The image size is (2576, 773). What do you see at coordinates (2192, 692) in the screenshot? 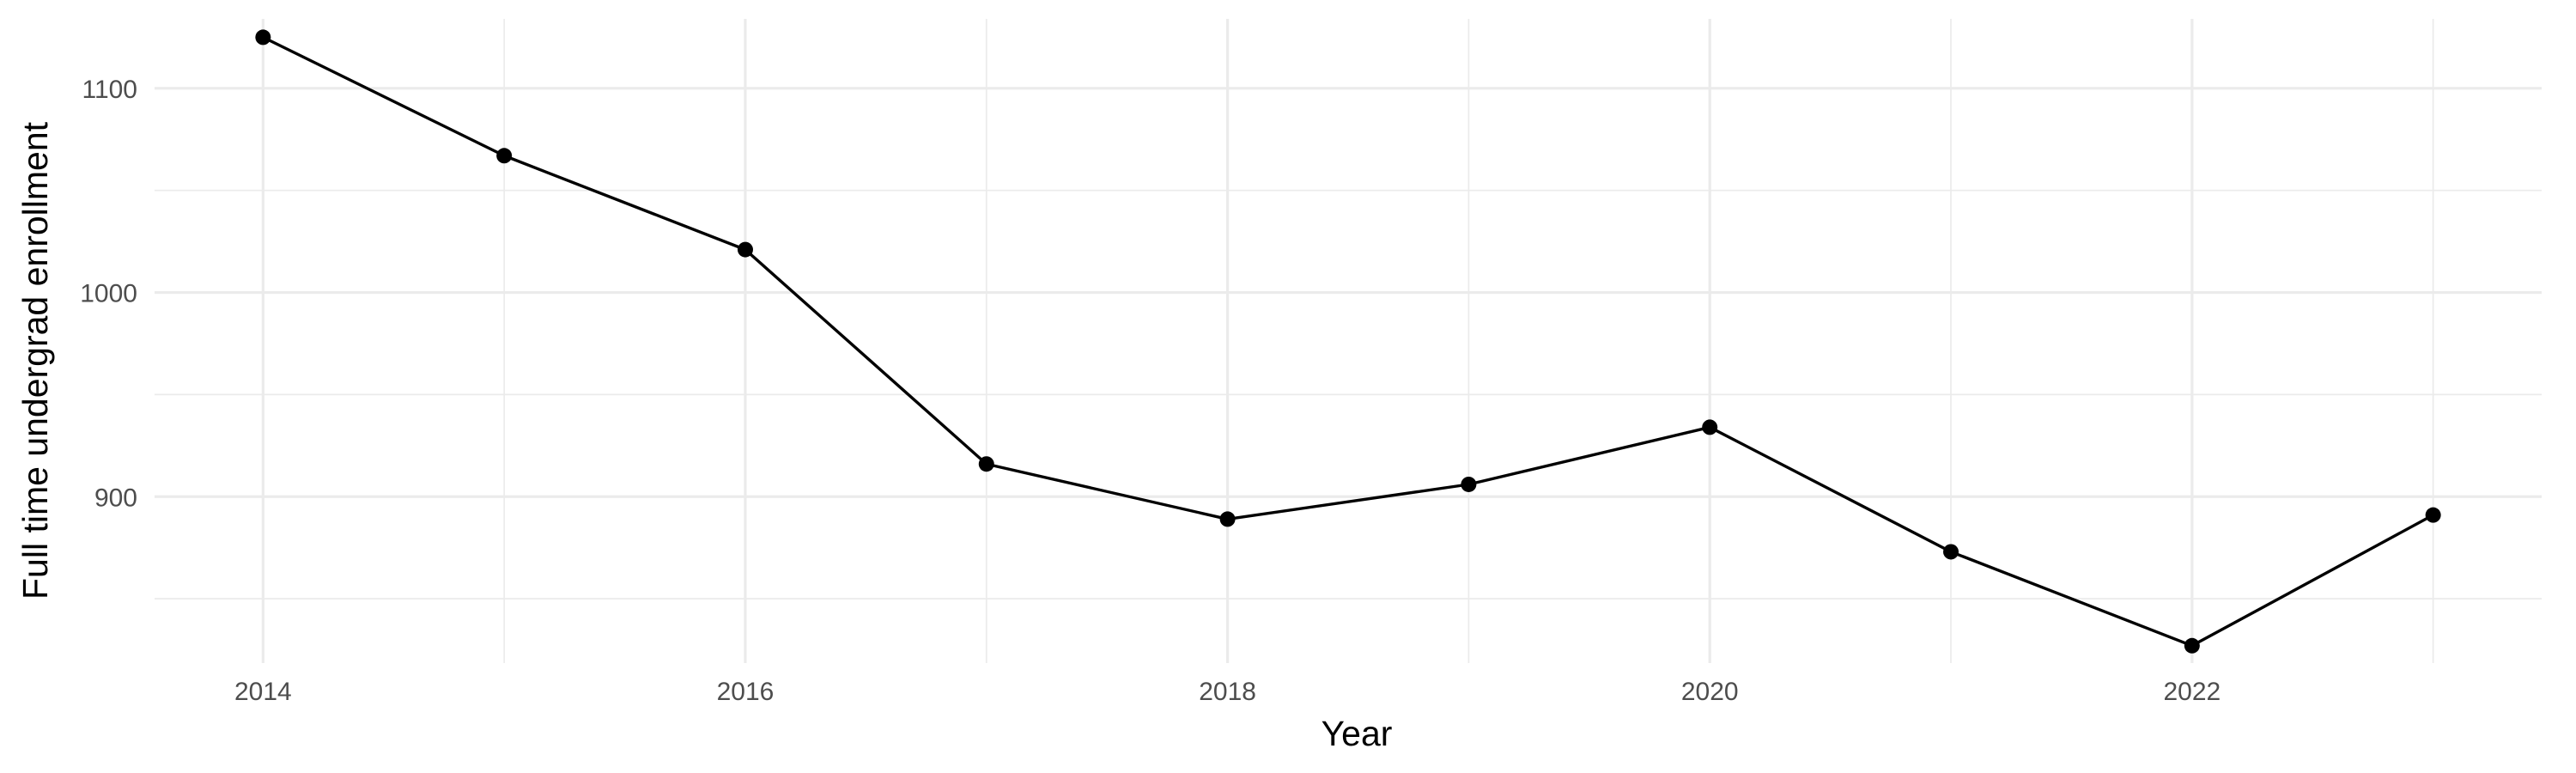
I see `x-tick-label: 2022` at bounding box center [2192, 692].